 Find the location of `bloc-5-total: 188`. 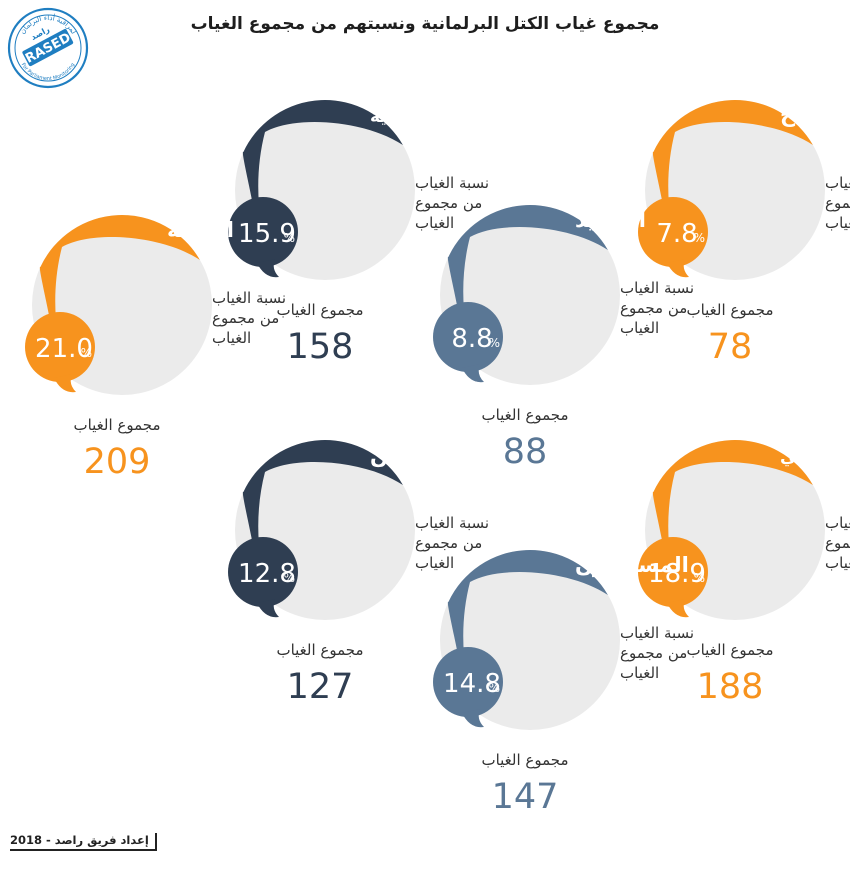

bloc-5-total: 188 is located at coordinates (730, 687).